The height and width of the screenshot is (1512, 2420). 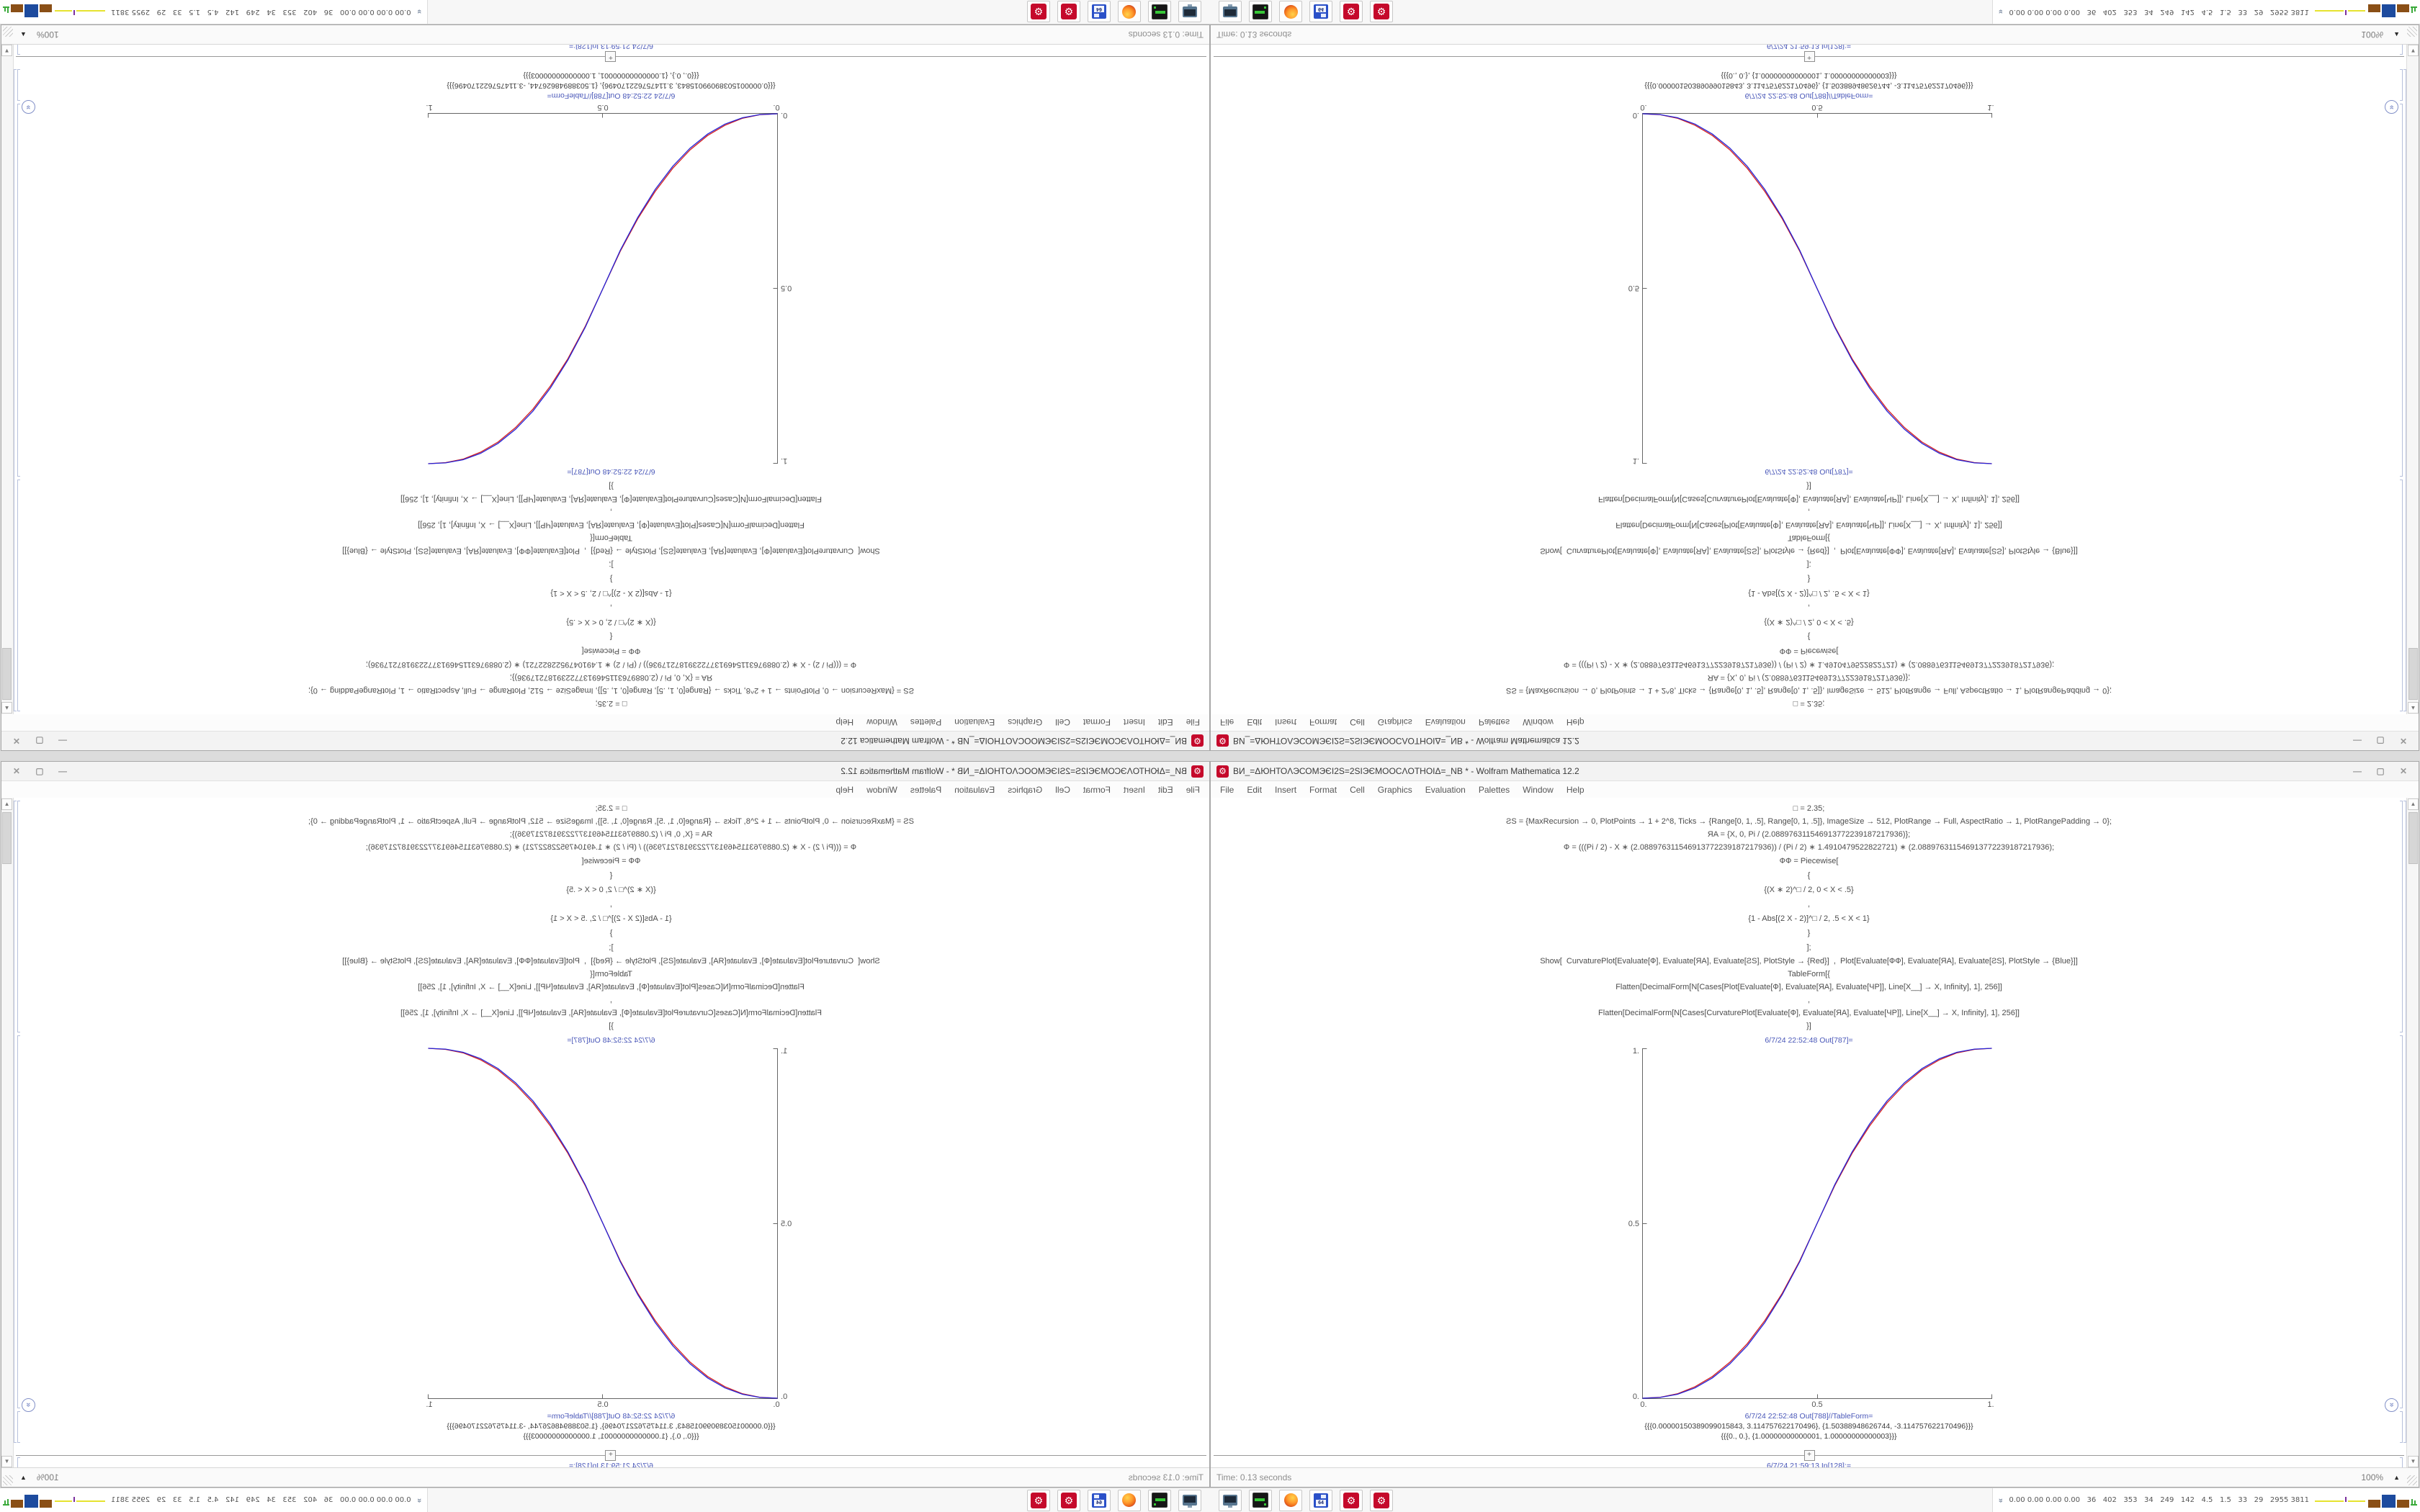 What do you see at coordinates (2396, 1477) in the screenshot?
I see `magnification-dropdown-icon: ▲` at bounding box center [2396, 1477].